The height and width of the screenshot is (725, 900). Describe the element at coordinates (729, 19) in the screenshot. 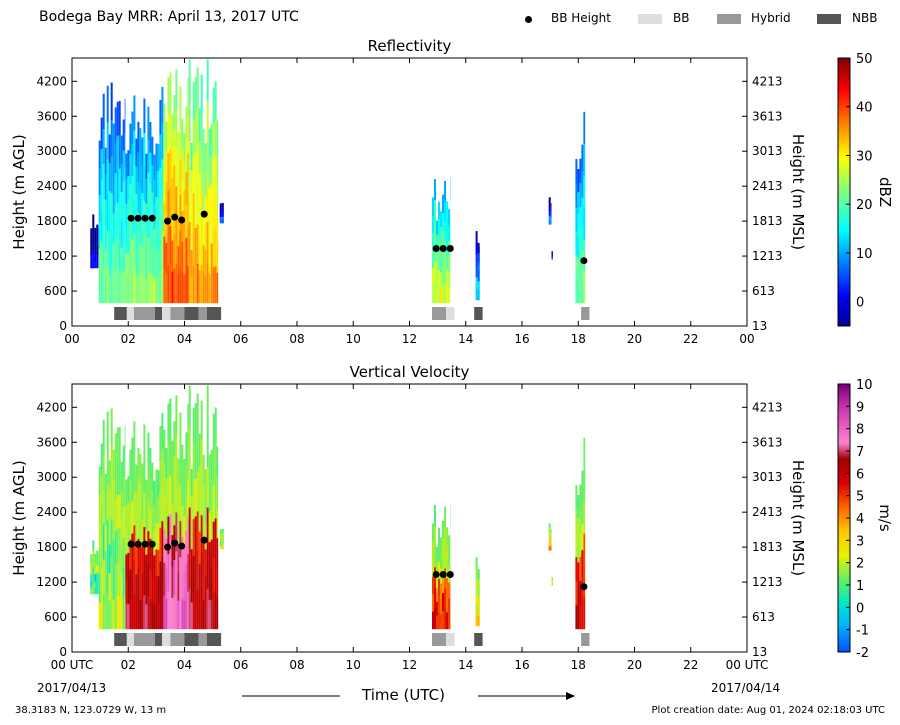

I see `legend-swatch-hybrid` at that location.